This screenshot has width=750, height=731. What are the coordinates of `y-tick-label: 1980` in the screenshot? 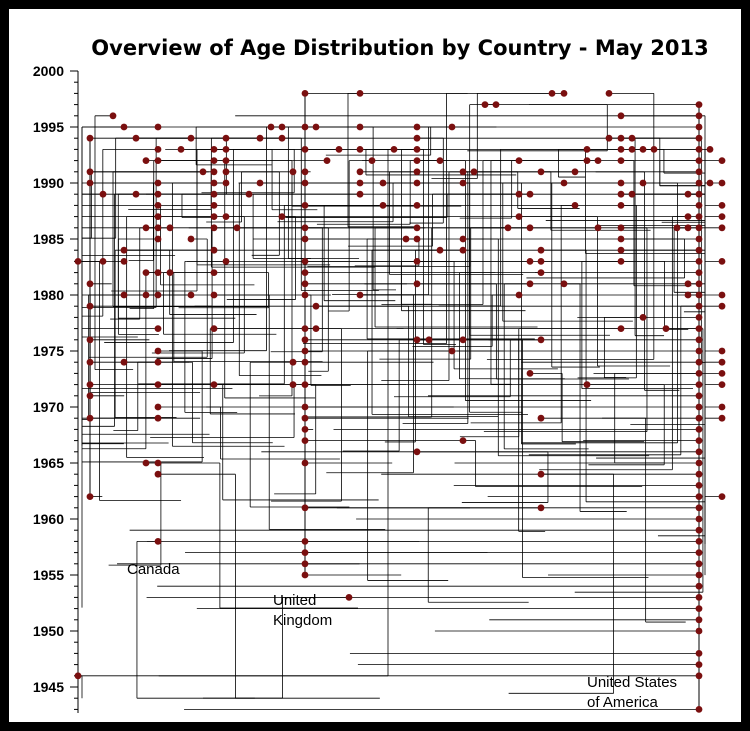 It's located at (48, 295).